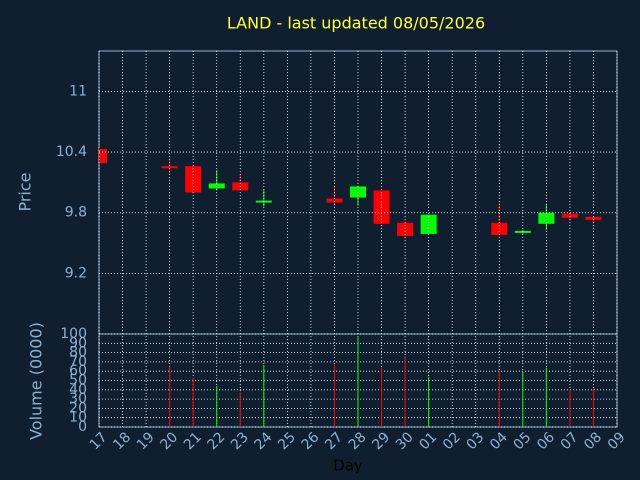 The image size is (640, 480). Describe the element at coordinates (73, 334) in the screenshot. I see `volume-tick-label: 100` at that location.